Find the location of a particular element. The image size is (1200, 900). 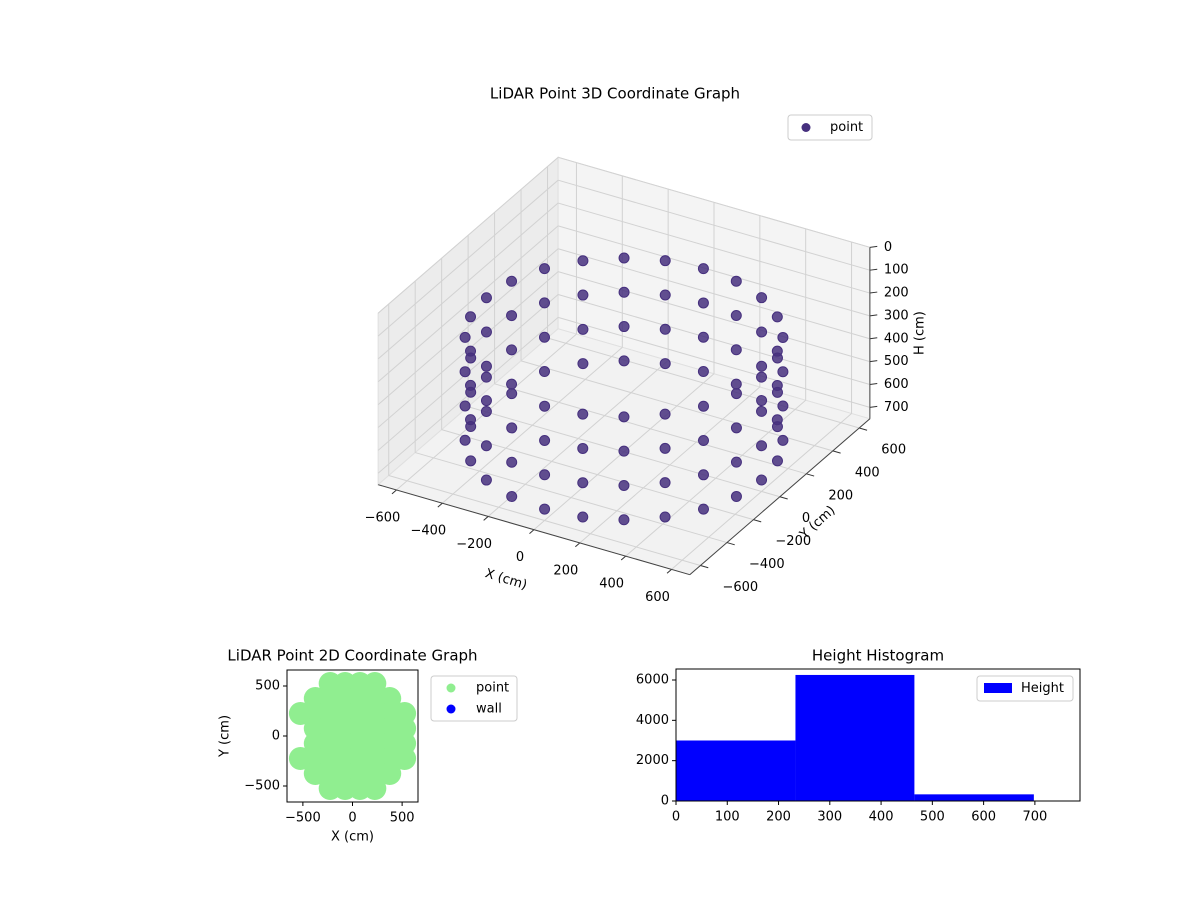

legend-marker is located at coordinates (451, 709).